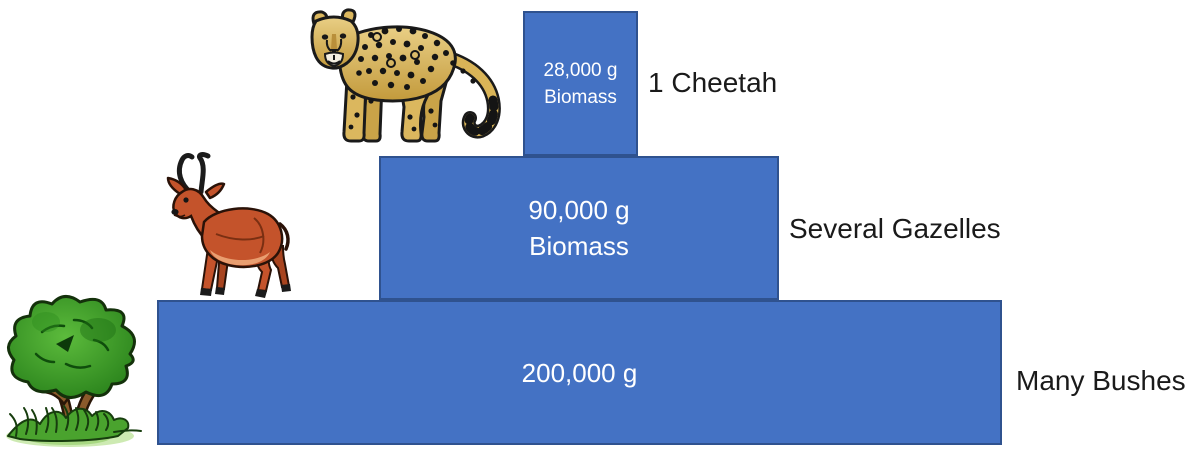  What do you see at coordinates (580, 83) in the screenshot?
I see `tier-box-cheetah: 28,000 g Biomass` at bounding box center [580, 83].